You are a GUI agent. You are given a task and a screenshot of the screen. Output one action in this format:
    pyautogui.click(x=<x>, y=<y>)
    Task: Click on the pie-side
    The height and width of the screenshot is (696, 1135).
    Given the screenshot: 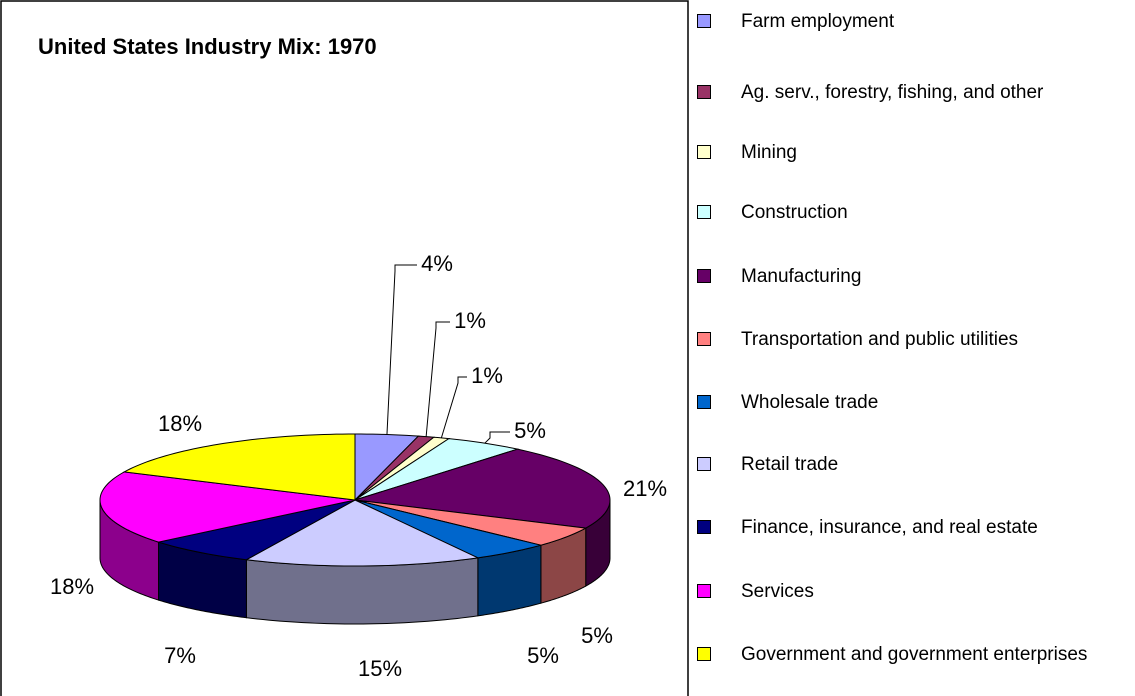 What is the action you would take?
    pyautogui.click(x=362, y=591)
    